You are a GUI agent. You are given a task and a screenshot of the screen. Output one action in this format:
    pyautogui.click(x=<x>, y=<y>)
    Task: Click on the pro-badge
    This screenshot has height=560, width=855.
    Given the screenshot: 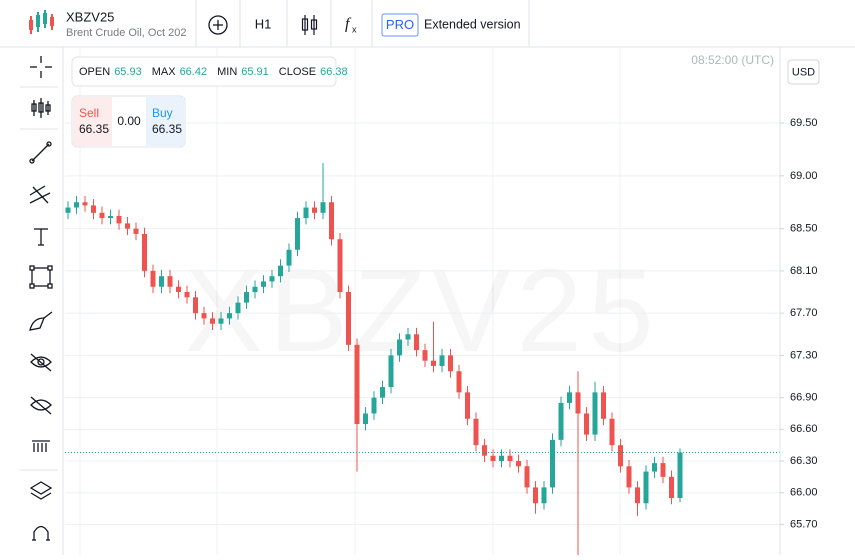 What is the action you would take?
    pyautogui.click(x=400, y=25)
    